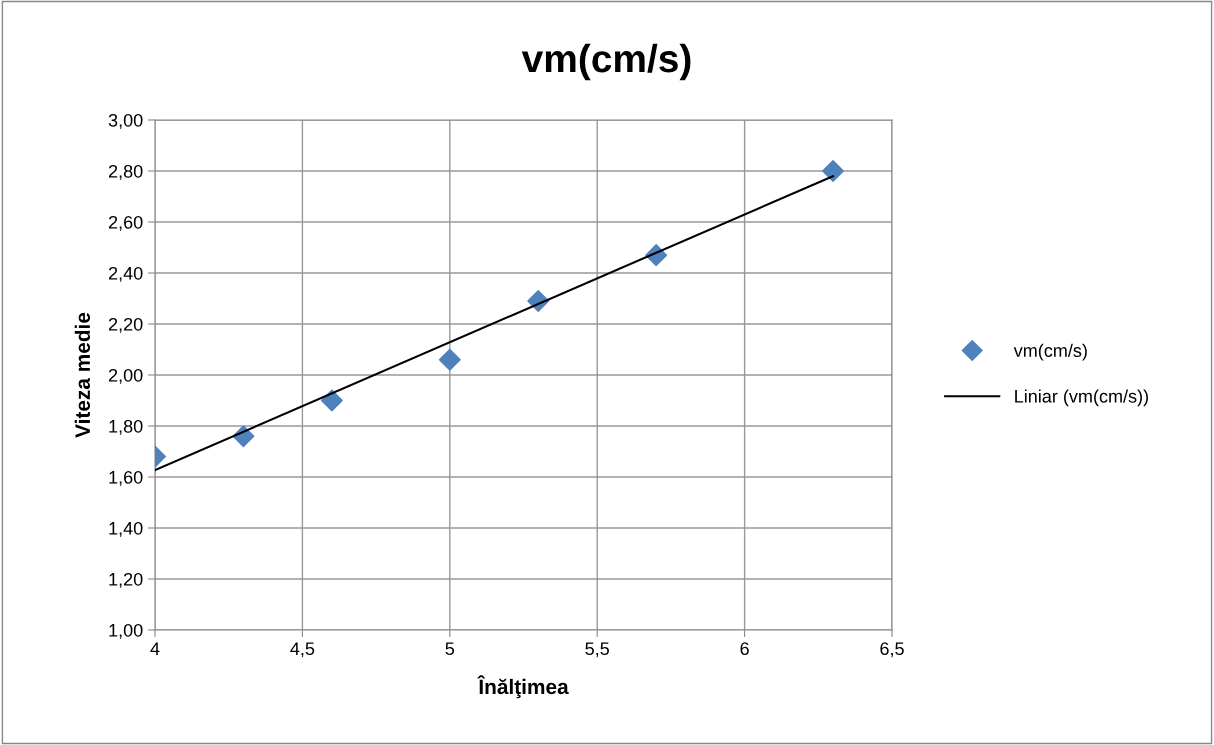  I want to click on y-tick-label: 1,40, so click(126, 529).